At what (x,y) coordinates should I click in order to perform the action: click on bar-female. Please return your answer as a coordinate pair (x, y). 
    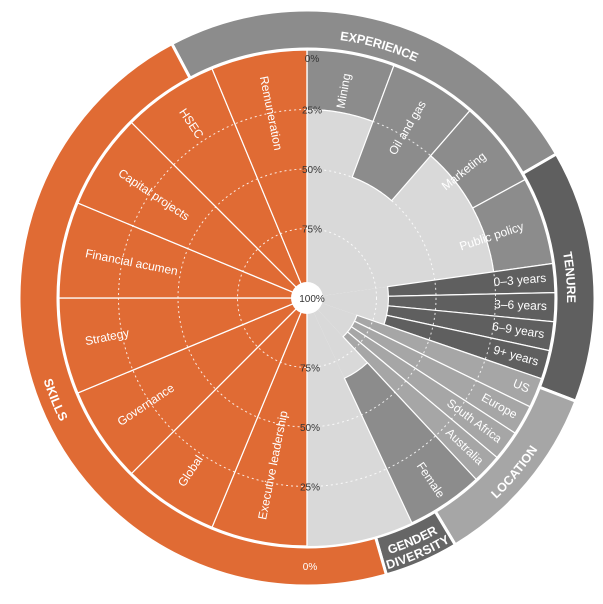
    Looking at the image, I should click on (410, 442).